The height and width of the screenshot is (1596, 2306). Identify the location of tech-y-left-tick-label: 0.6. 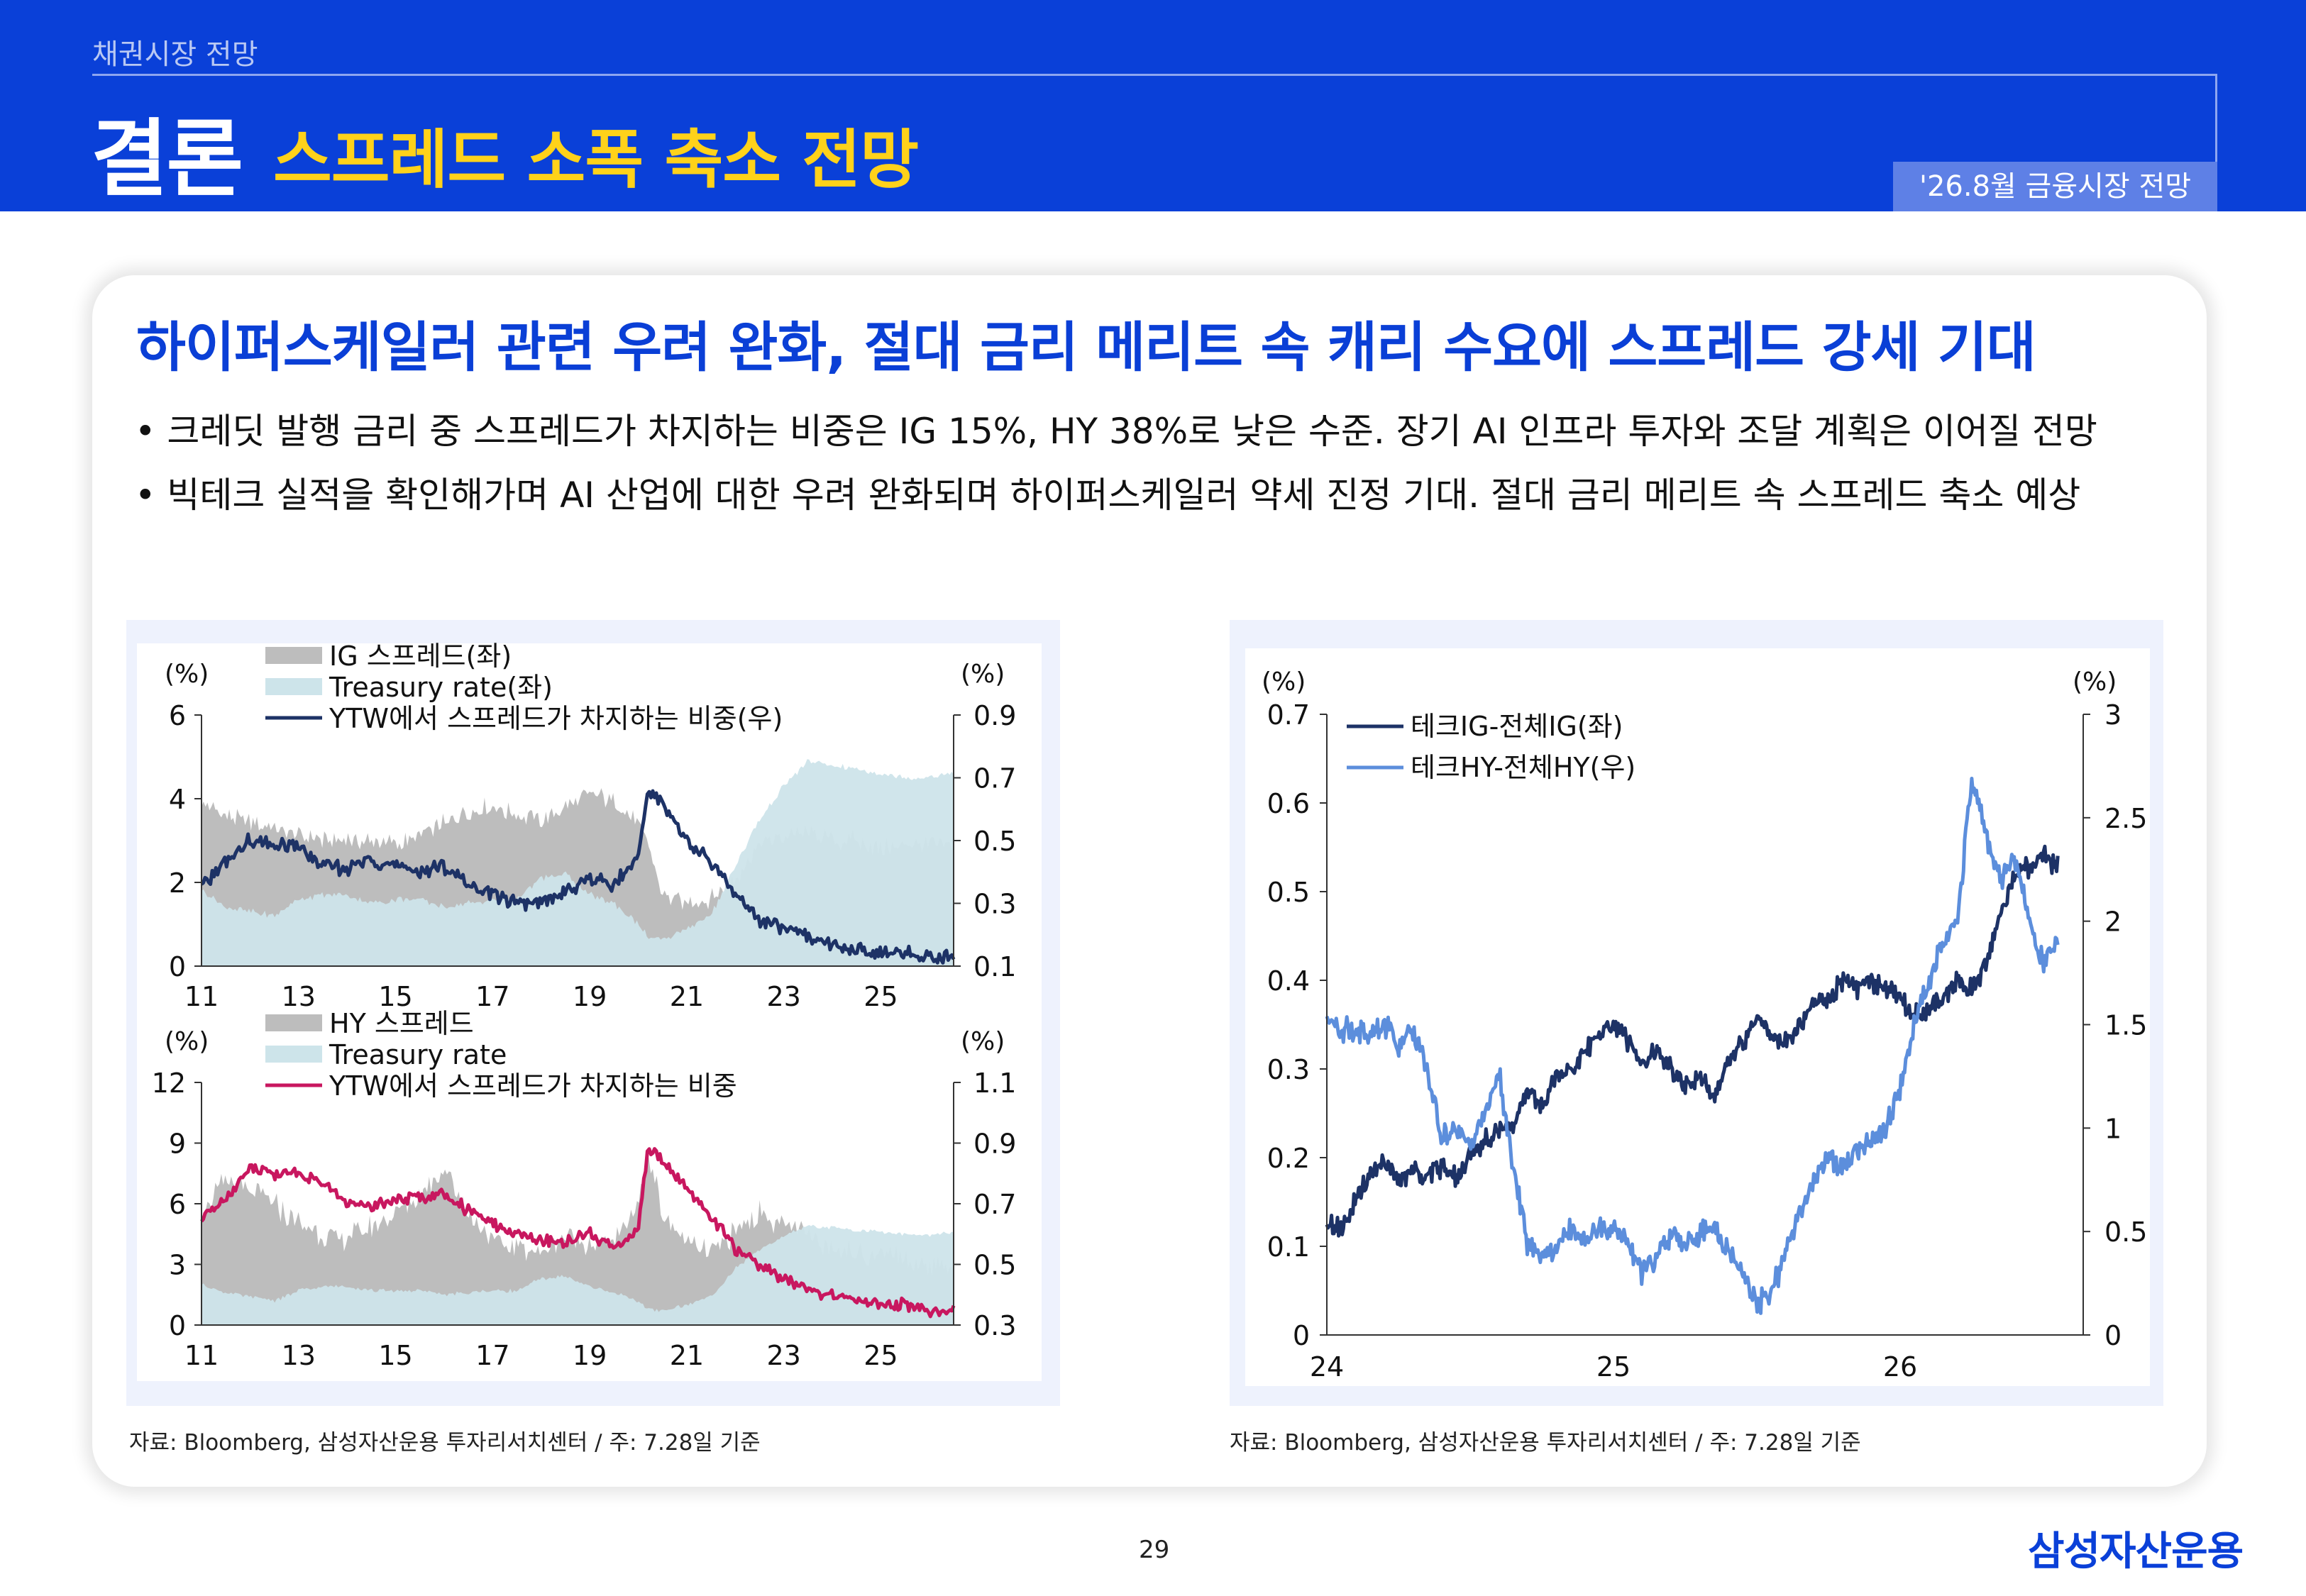
(1288, 803).